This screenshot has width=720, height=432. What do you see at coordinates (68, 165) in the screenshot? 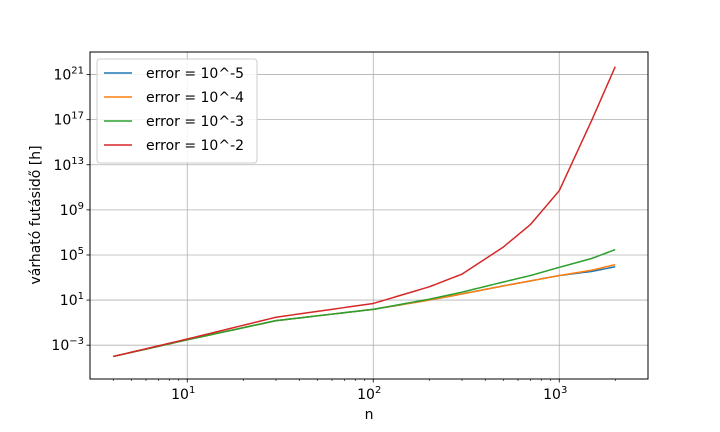
I see `y-tick-label: 10¹³` at bounding box center [68, 165].